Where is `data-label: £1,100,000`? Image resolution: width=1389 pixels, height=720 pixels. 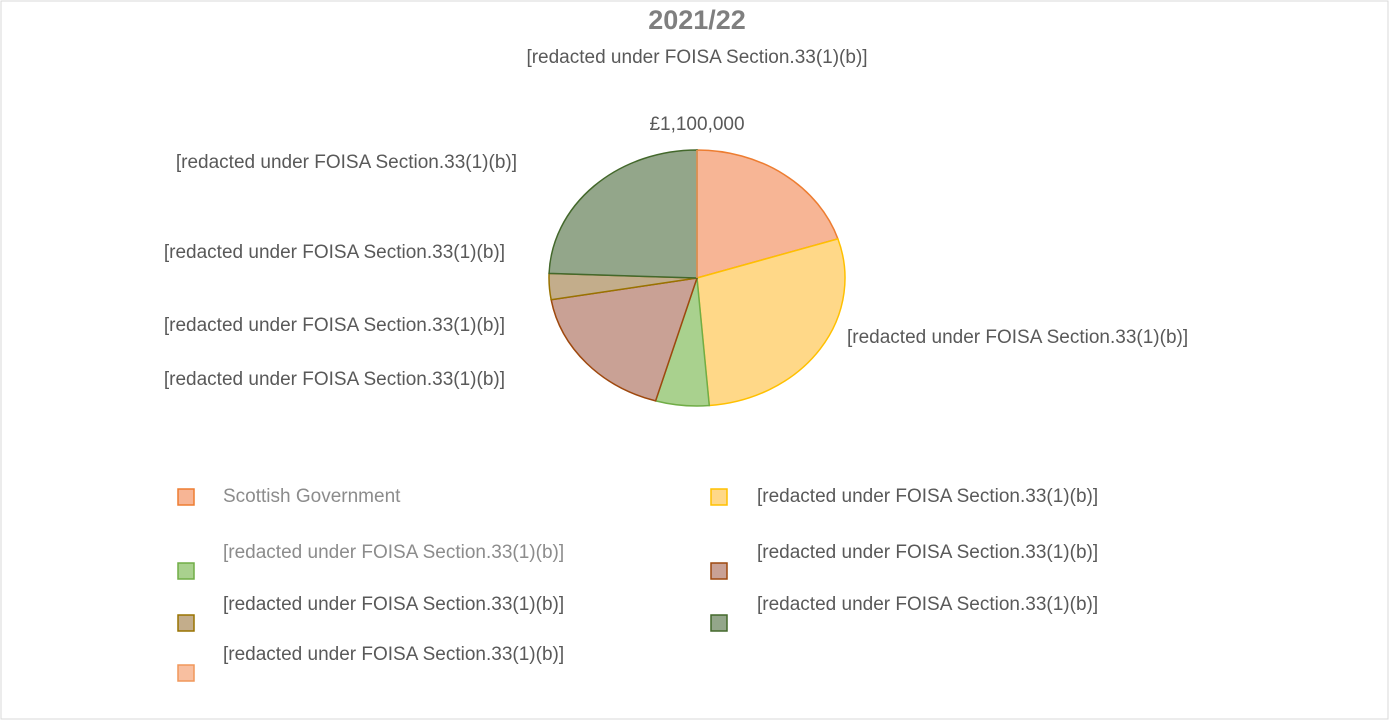
data-label: £1,100,000 is located at coordinates (696, 124).